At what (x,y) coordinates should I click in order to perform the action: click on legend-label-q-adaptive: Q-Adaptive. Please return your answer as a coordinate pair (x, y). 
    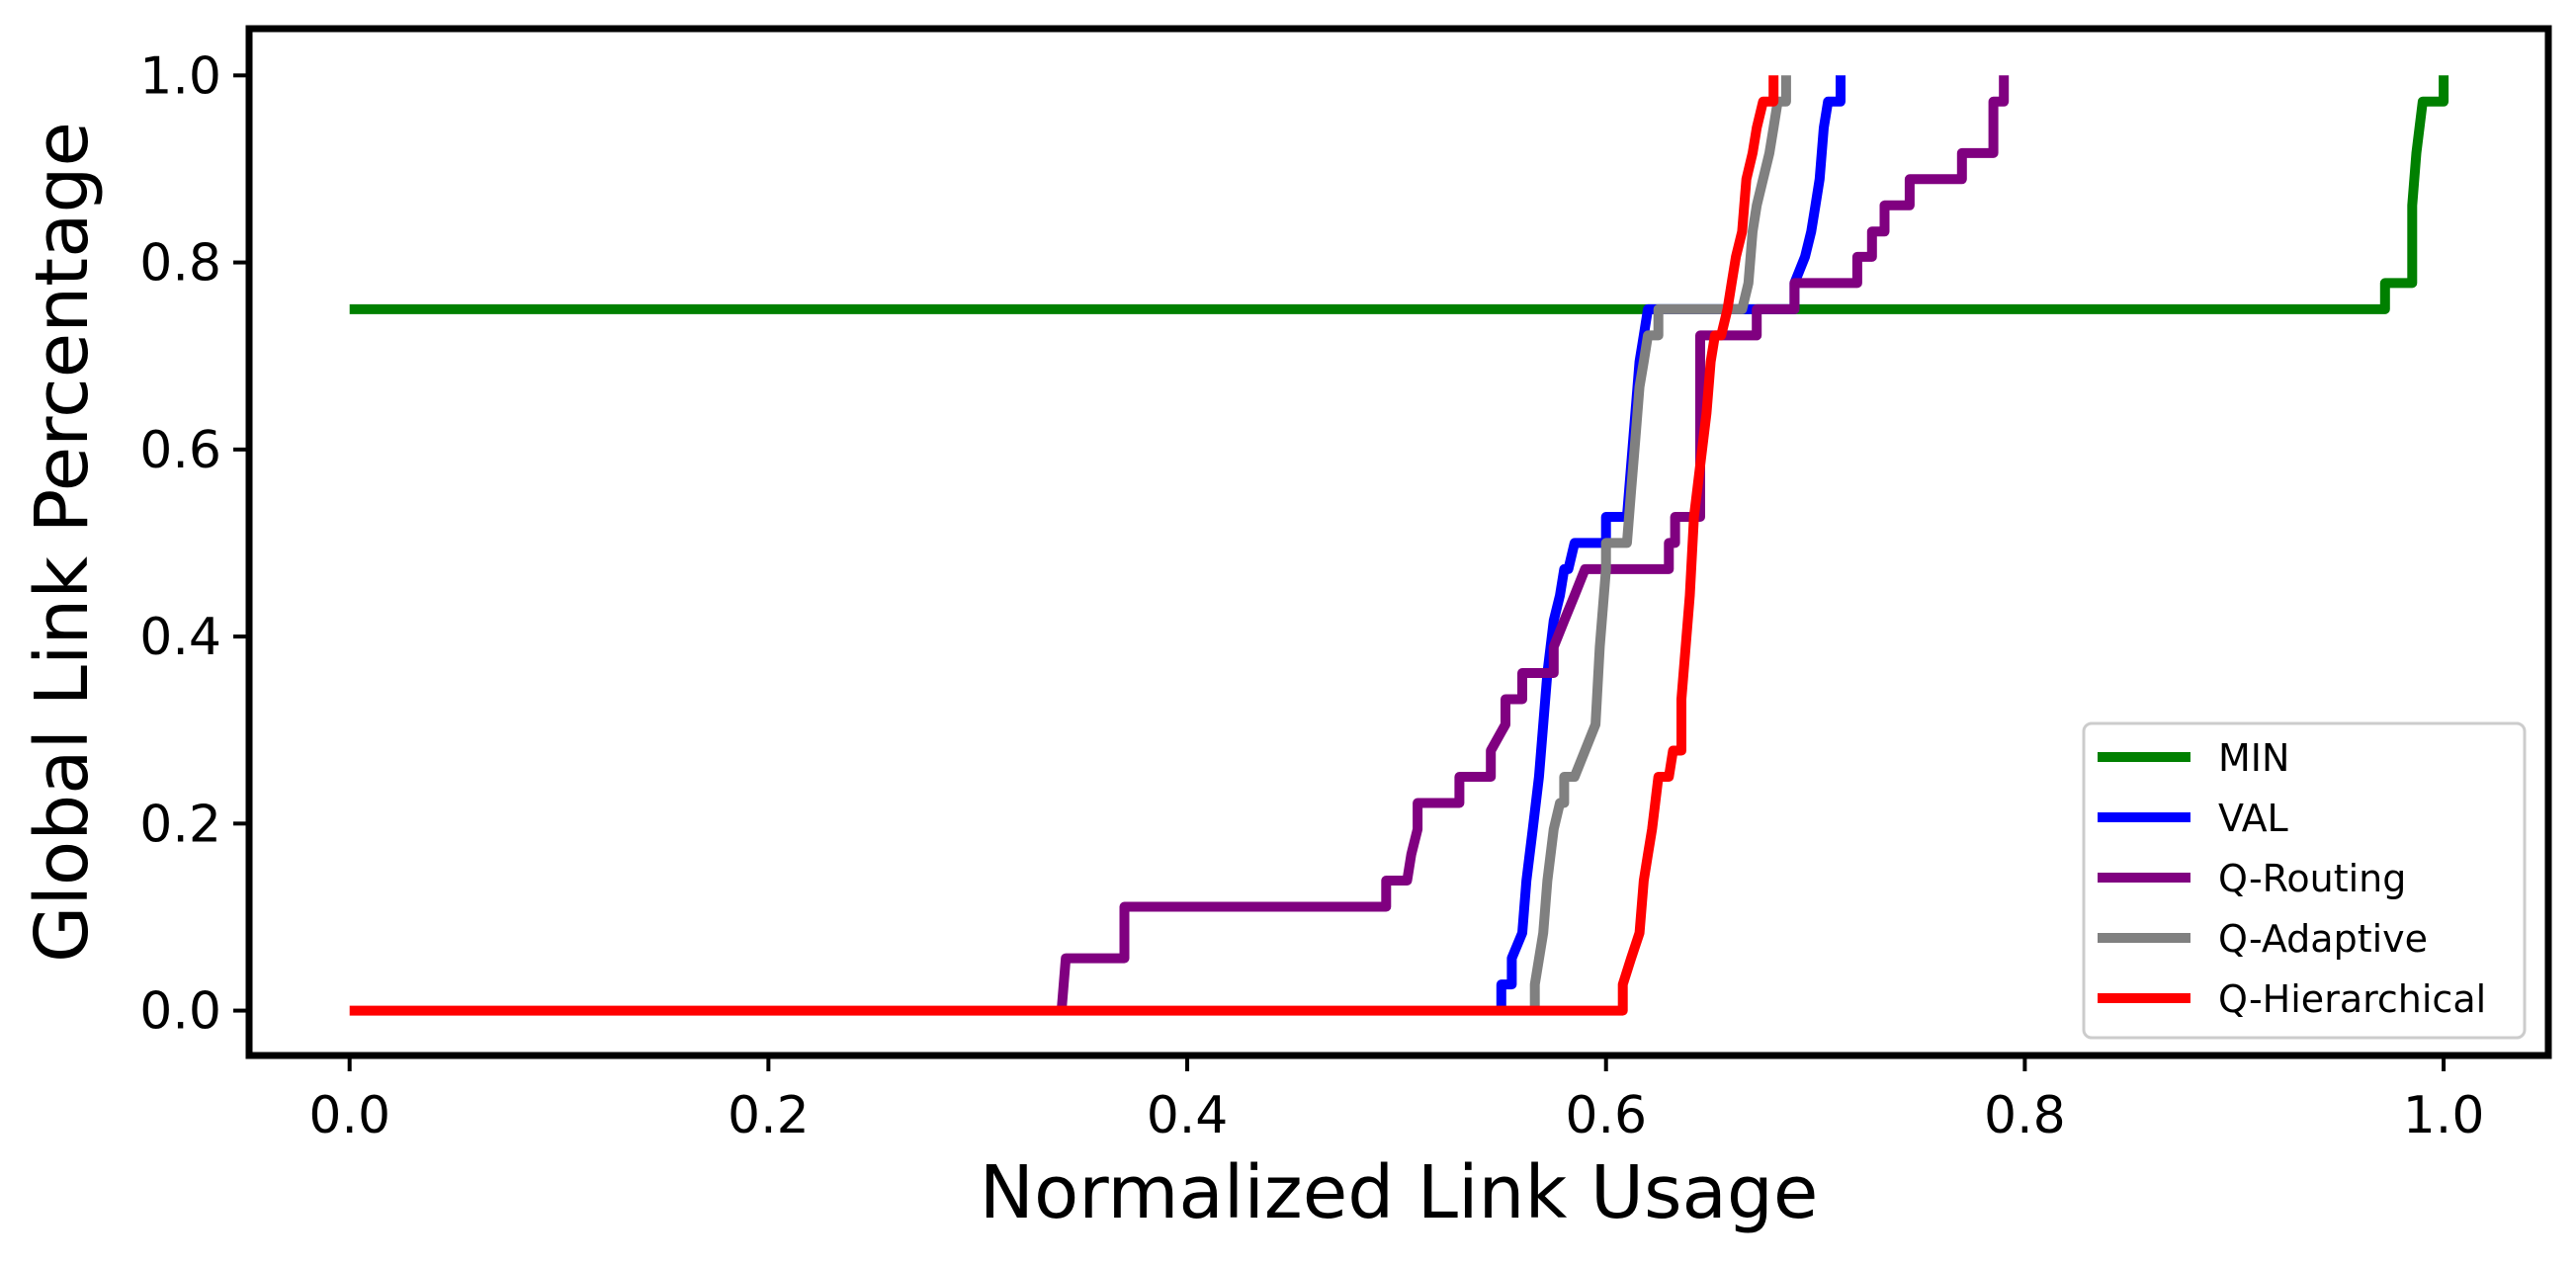
    Looking at the image, I should click on (2323, 939).